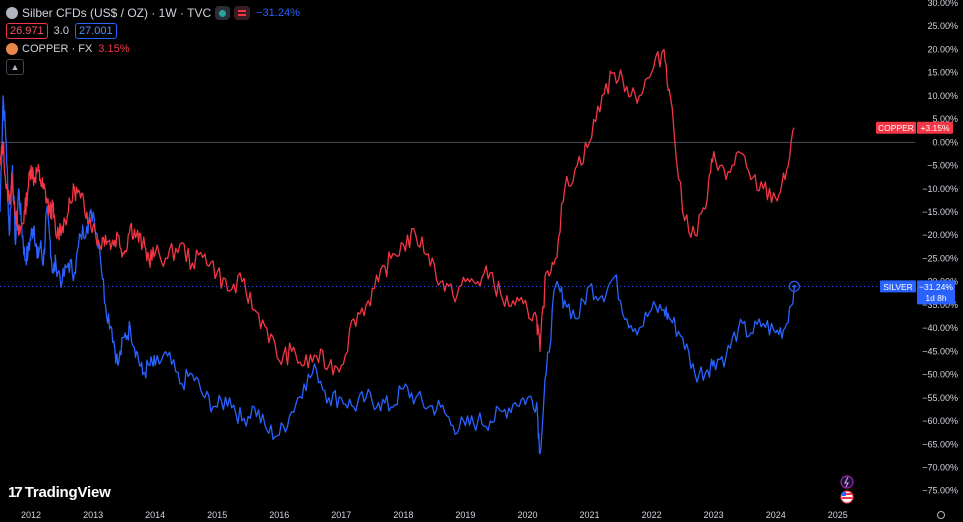 Image resolution: width=963 pixels, height=522 pixels. I want to click on x-tick-label: 2022, so click(652, 515).